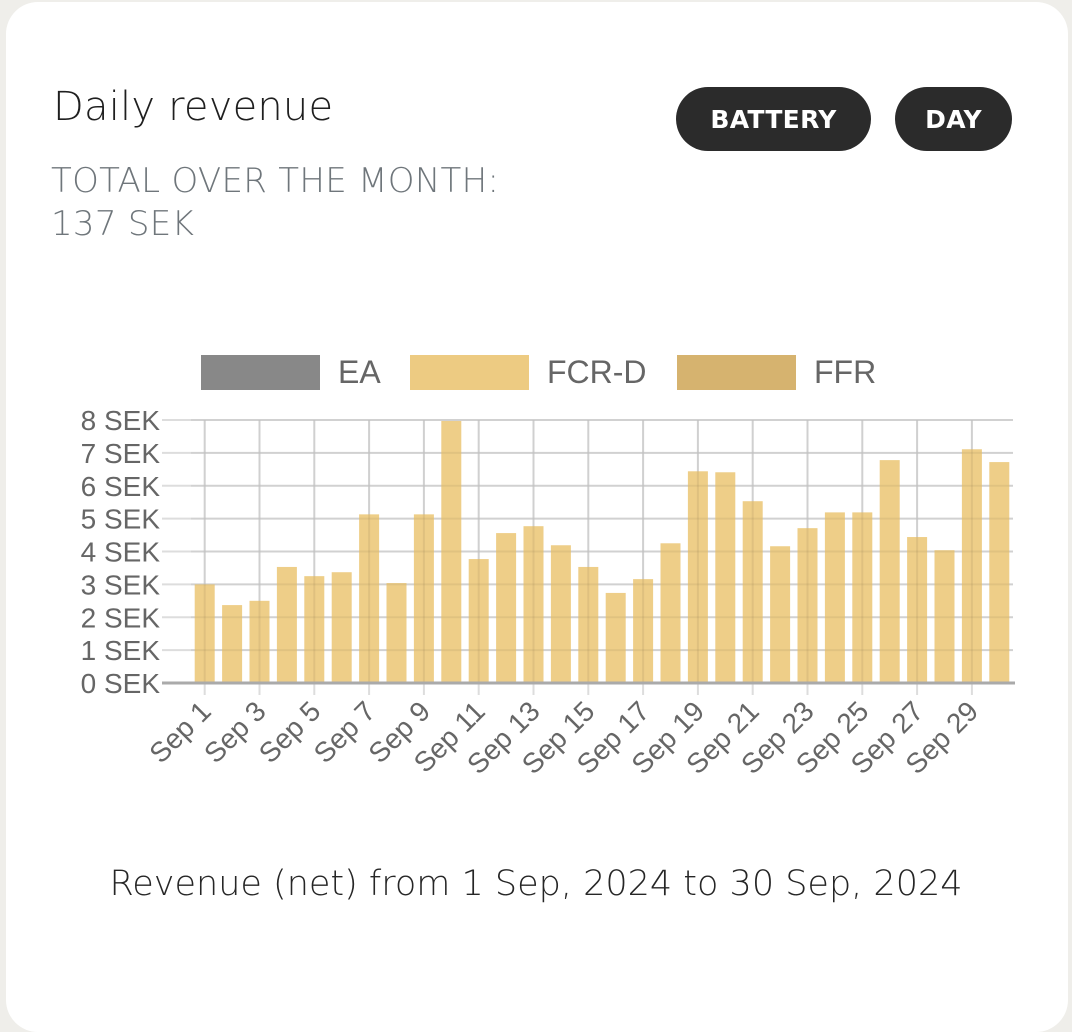  Describe the element at coordinates (290, 732) in the screenshot. I see `x-tick-label: Sep 5` at that location.